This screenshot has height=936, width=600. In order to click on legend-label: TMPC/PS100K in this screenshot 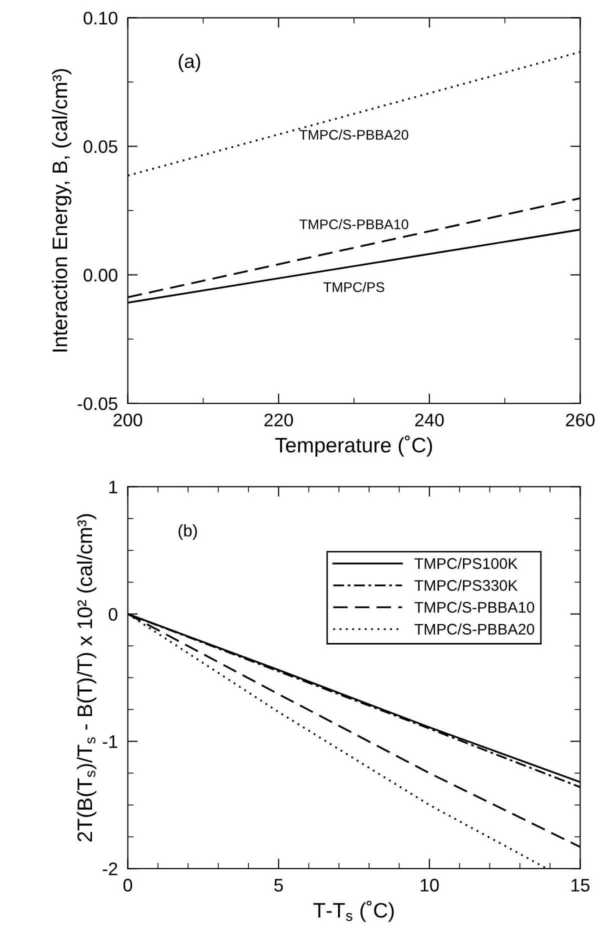, I will do `click(466, 563)`.